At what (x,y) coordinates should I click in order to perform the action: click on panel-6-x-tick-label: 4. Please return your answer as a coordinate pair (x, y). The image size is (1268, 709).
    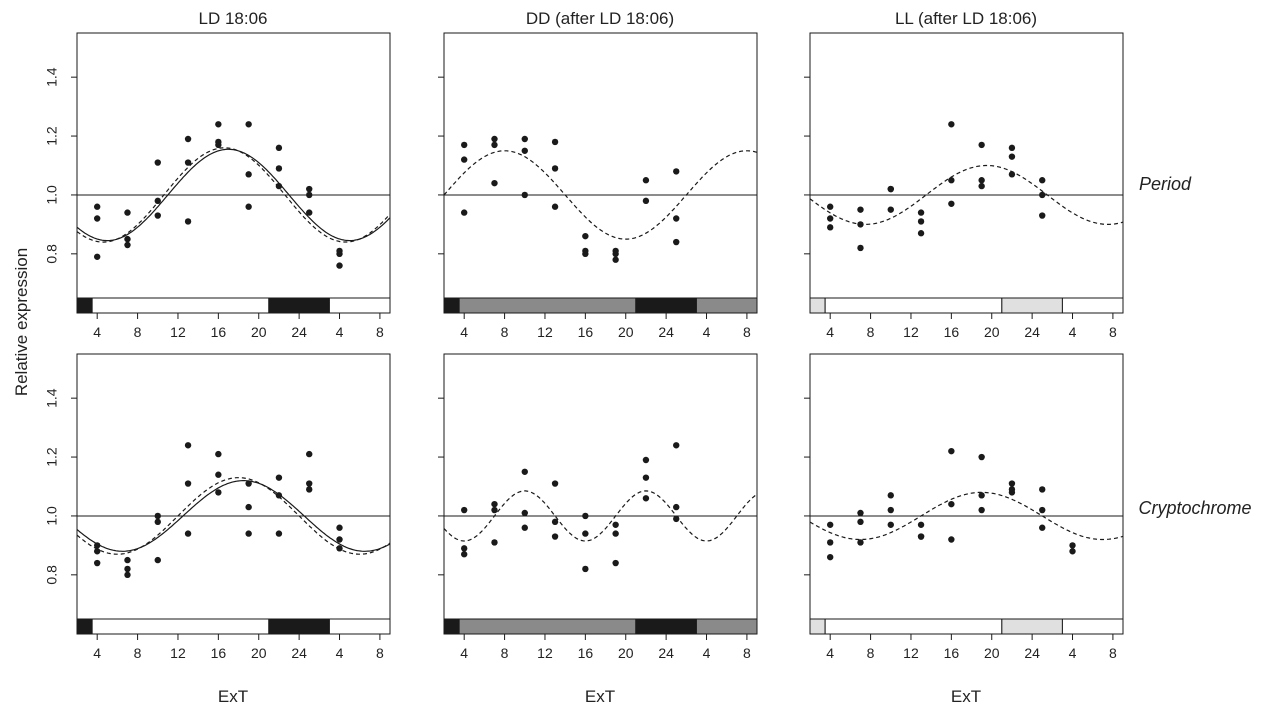
    Looking at the image, I should click on (1073, 653).